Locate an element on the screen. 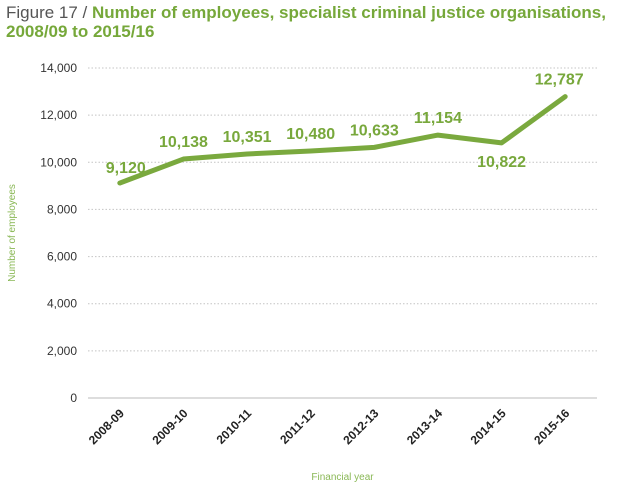  y-tick-label: 0 is located at coordinates (73, 398).